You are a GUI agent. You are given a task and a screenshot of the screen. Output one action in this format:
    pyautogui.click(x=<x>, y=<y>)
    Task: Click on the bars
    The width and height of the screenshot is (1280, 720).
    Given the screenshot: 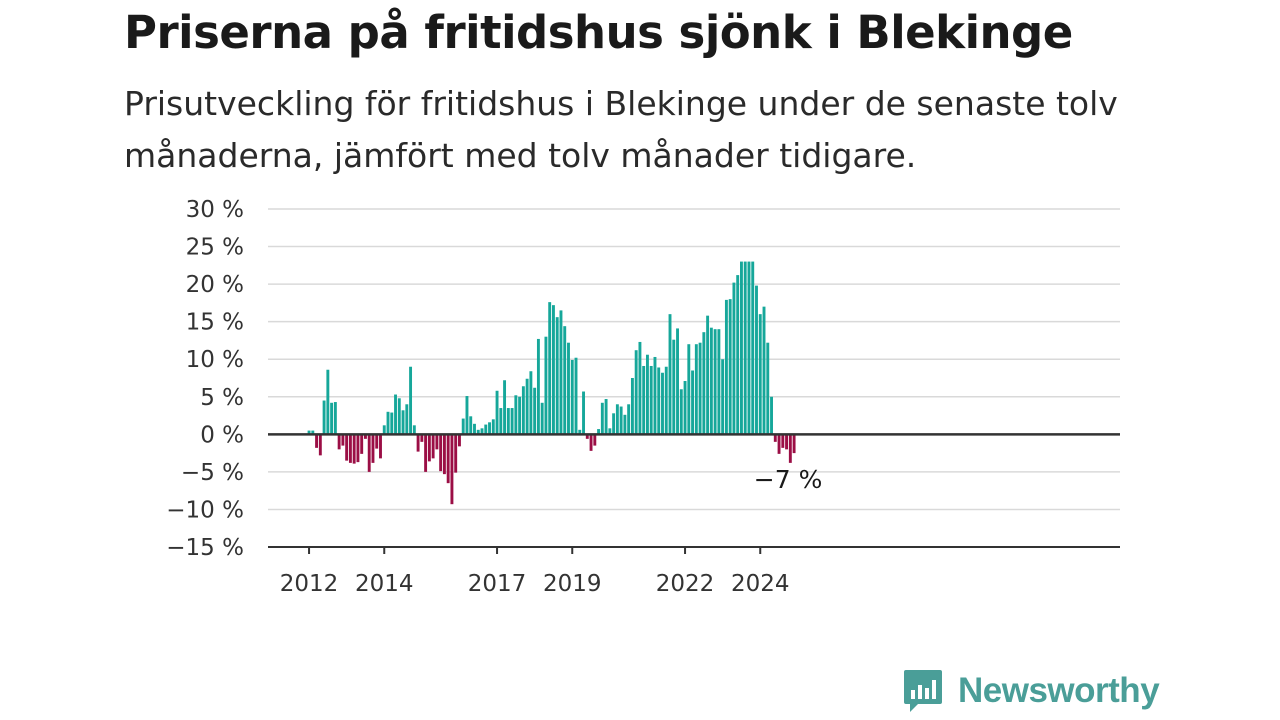 What is the action you would take?
    pyautogui.click(x=551, y=383)
    